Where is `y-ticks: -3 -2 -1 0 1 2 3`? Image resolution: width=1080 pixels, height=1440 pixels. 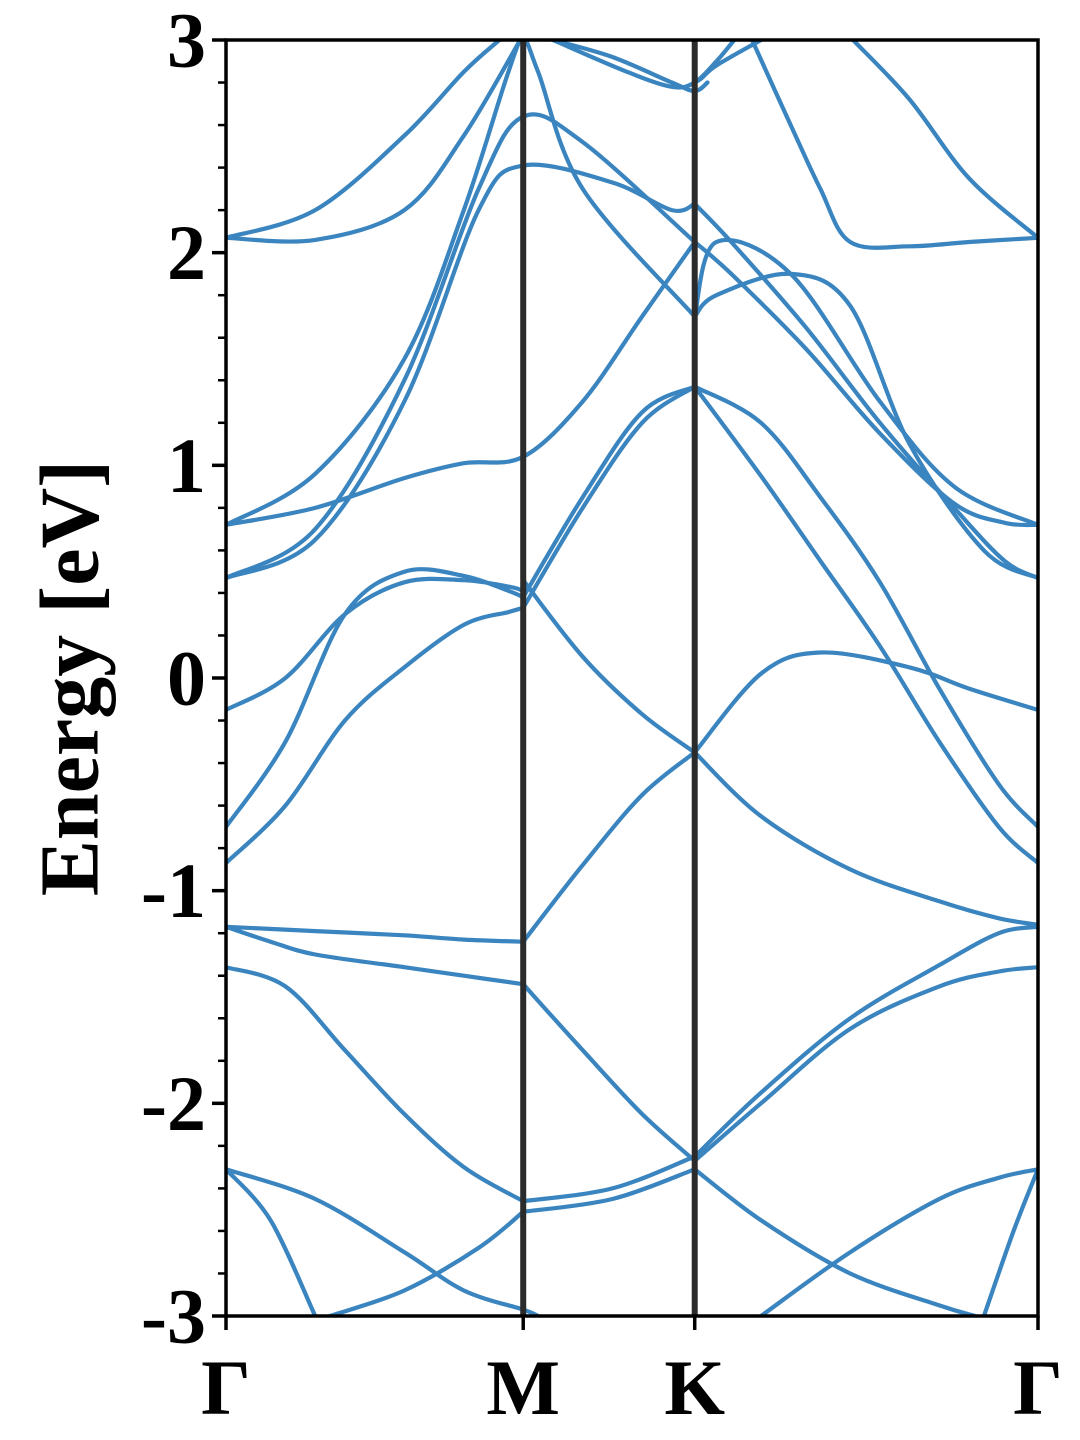 y-ticks: -3 -2 -1 0 1 2 3 is located at coordinates (183, 680).